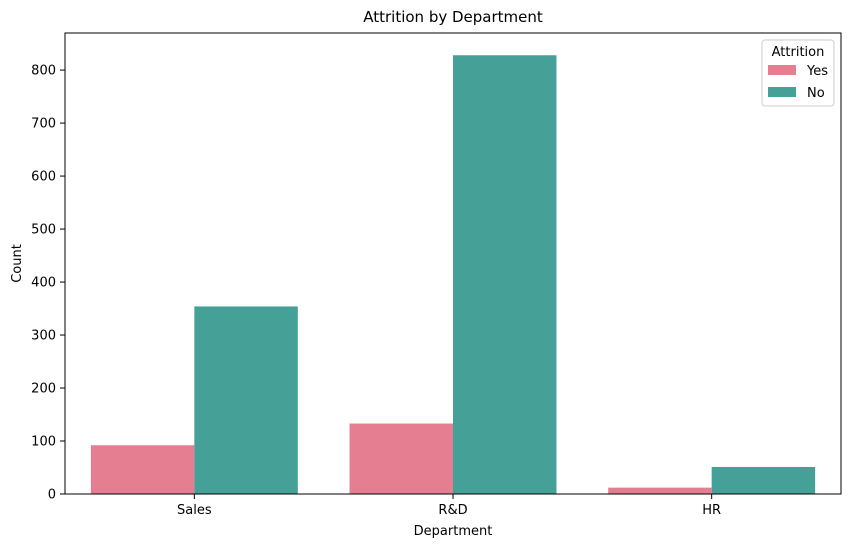  What do you see at coordinates (142, 469) in the screenshot?
I see `bar-yes-sales` at bounding box center [142, 469].